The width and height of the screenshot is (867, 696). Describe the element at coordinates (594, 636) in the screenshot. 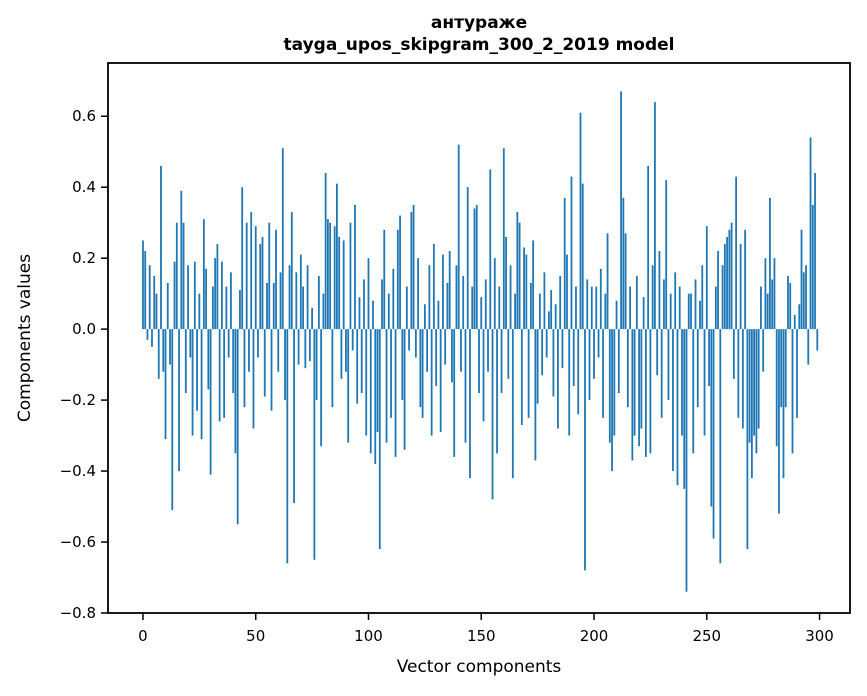

I see `x-tick-label: 200` at that location.